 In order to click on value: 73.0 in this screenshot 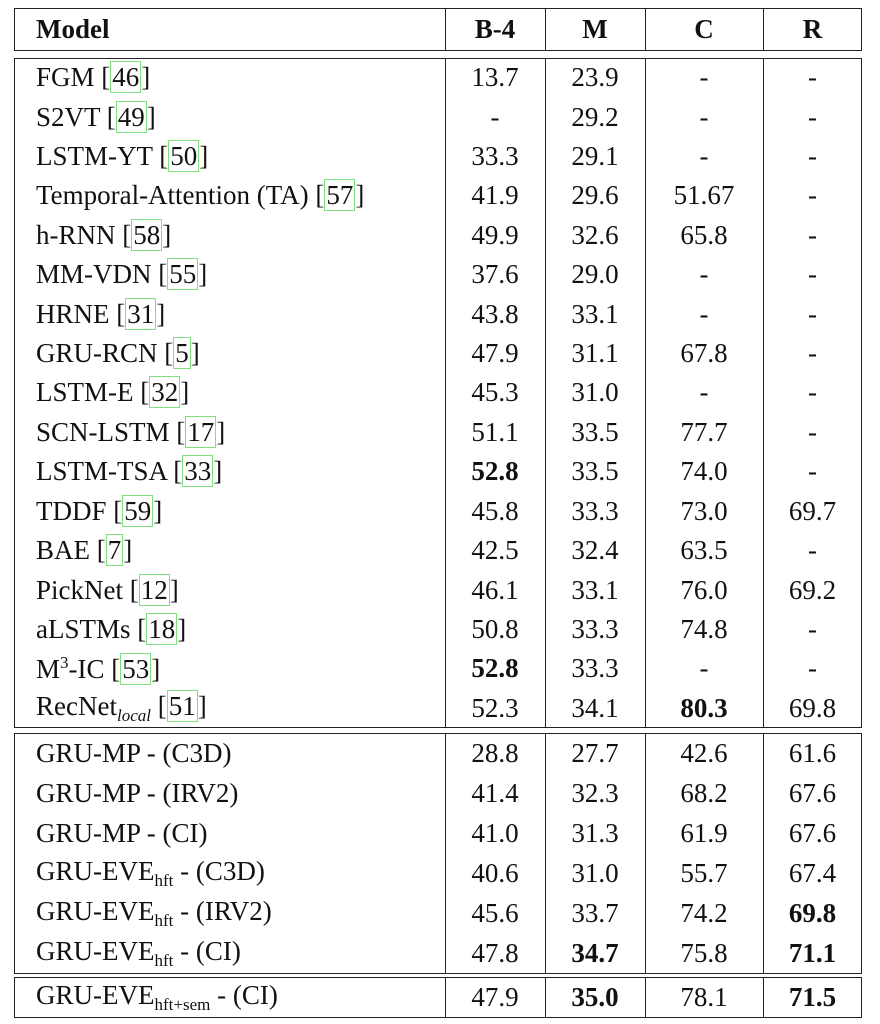, I will do `click(704, 510)`.